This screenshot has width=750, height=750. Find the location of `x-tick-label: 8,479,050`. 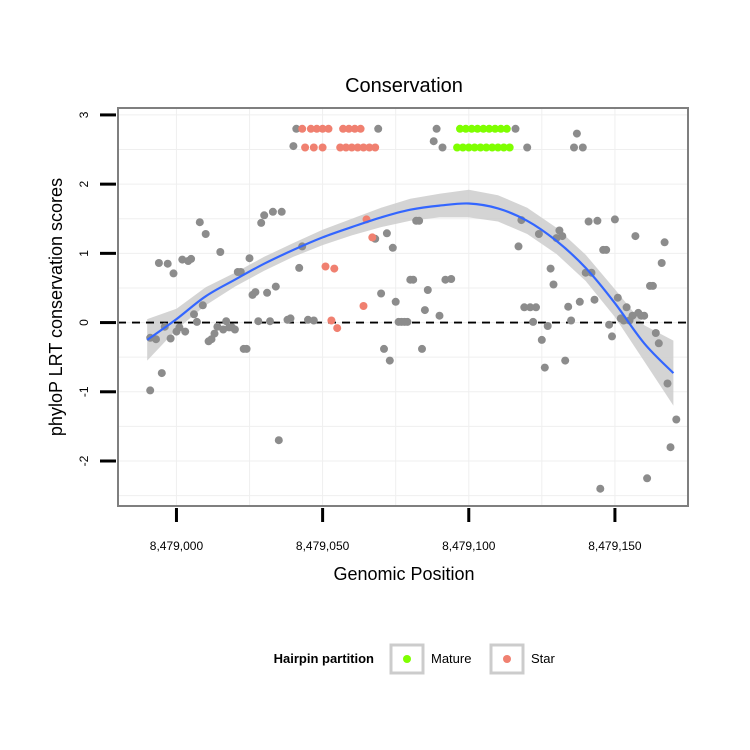

x-tick-label: 8,479,050 is located at coordinates (323, 546).